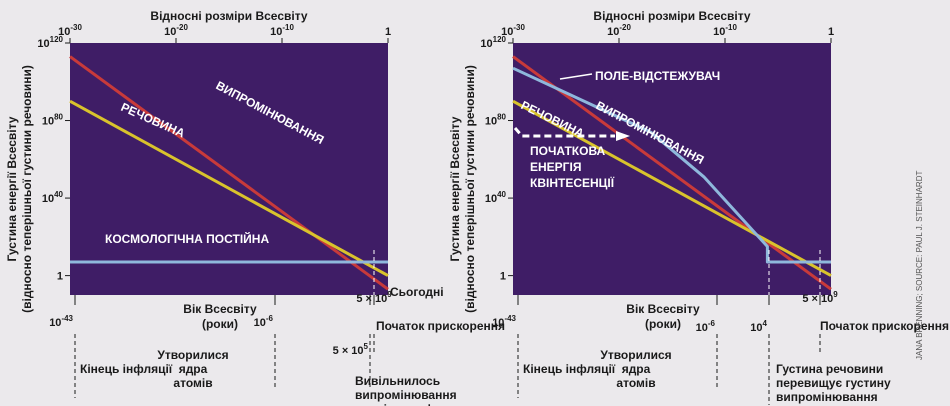 The width and height of the screenshot is (950, 406). Describe the element at coordinates (576, 76) in the screenshot. I see `leader-line` at that location.